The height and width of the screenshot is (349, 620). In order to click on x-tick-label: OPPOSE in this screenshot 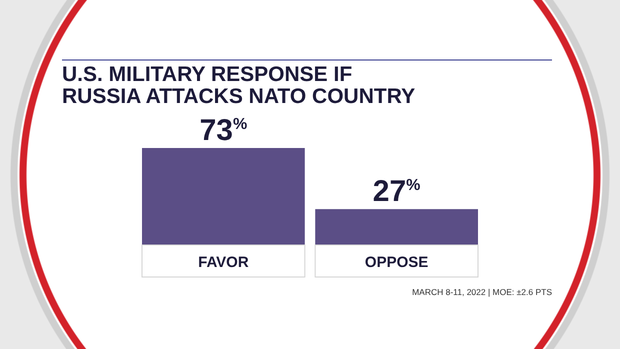, I will do `click(396, 262)`.